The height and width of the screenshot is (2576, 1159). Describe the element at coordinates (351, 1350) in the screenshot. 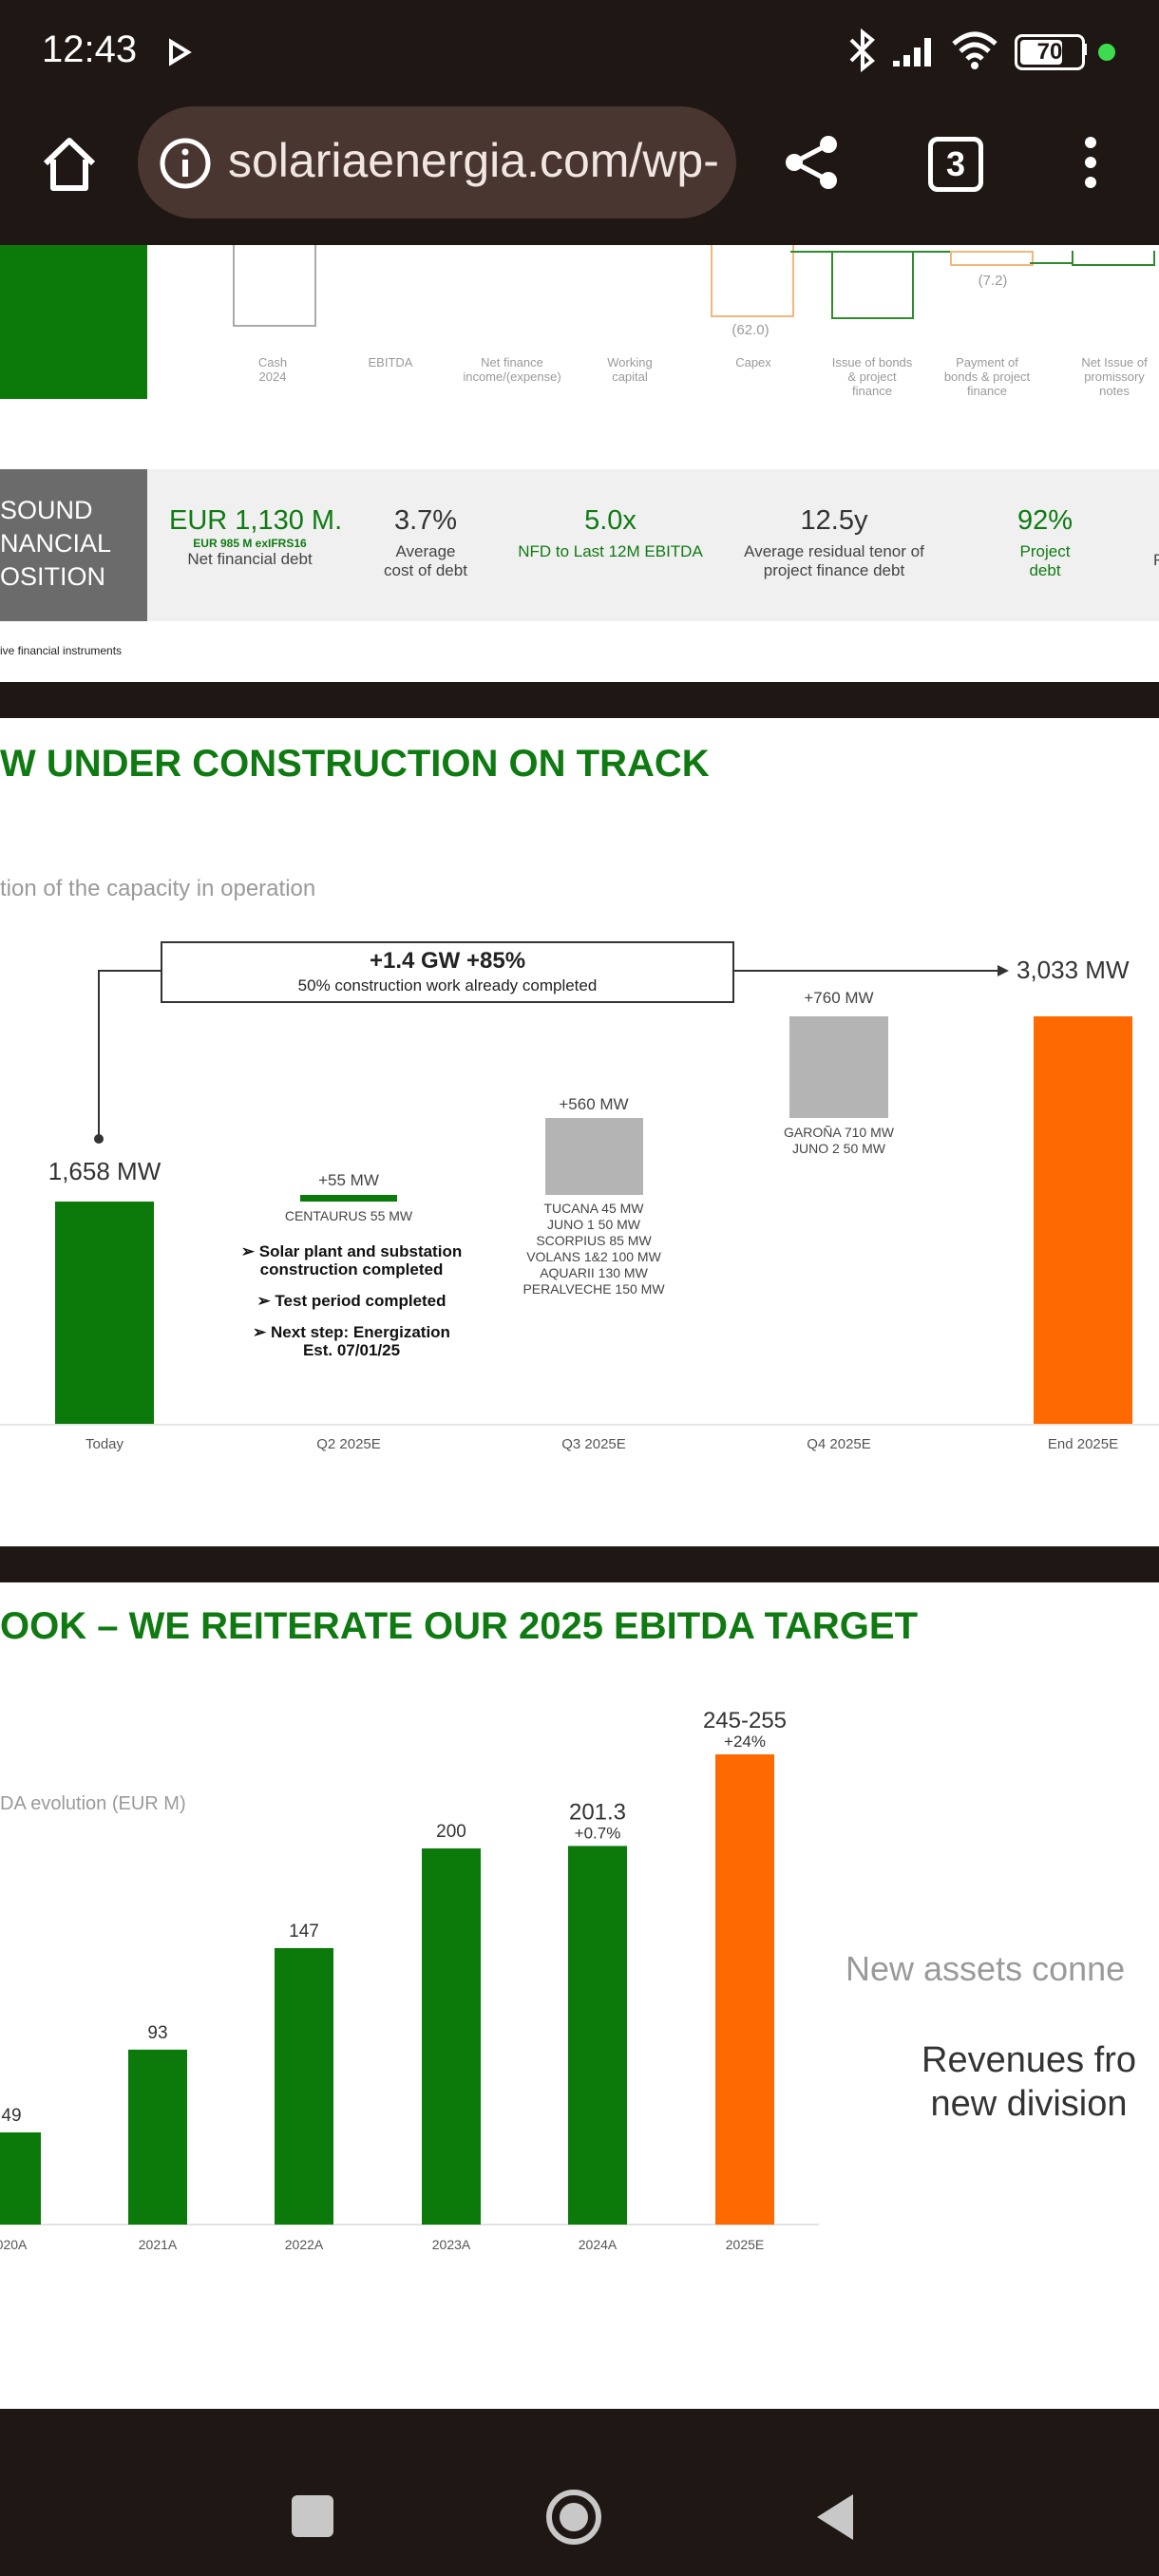

I see `bullet-text: Est. 07/01/25` at that location.